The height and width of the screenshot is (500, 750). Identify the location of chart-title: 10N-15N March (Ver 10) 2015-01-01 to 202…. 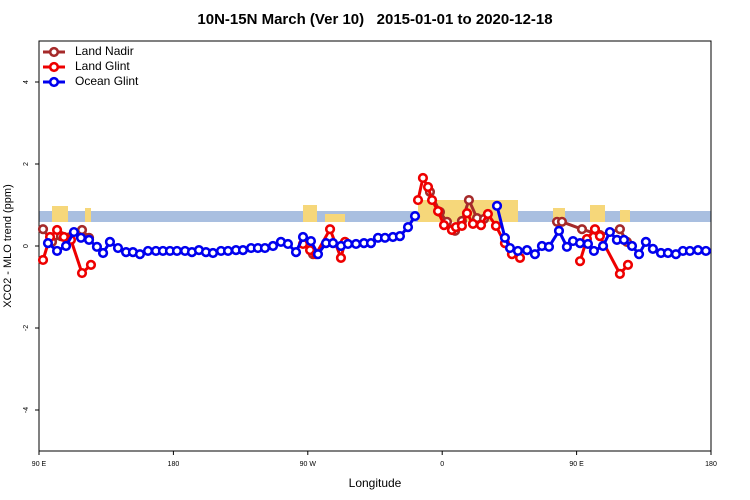
(374, 19).